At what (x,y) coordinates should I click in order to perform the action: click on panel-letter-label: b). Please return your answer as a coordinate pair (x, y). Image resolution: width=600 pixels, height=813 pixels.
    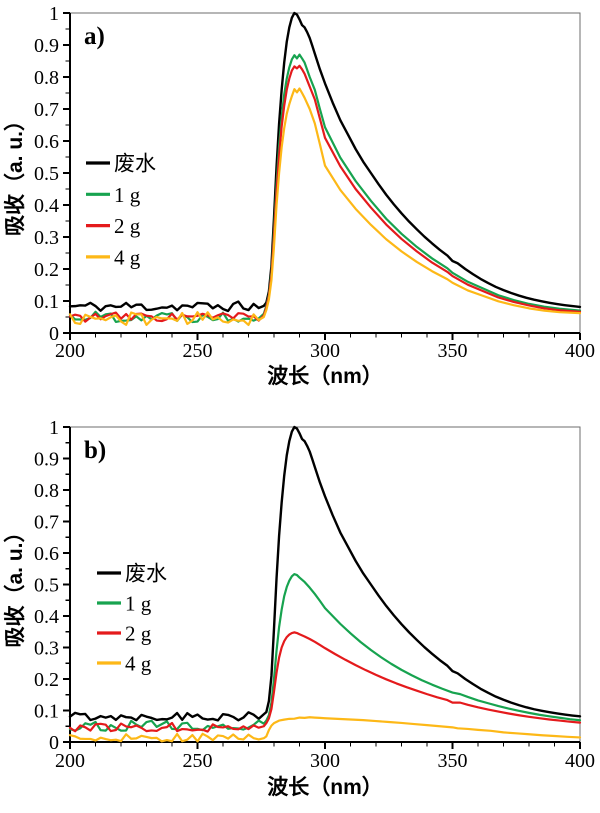
    Looking at the image, I should click on (95, 450).